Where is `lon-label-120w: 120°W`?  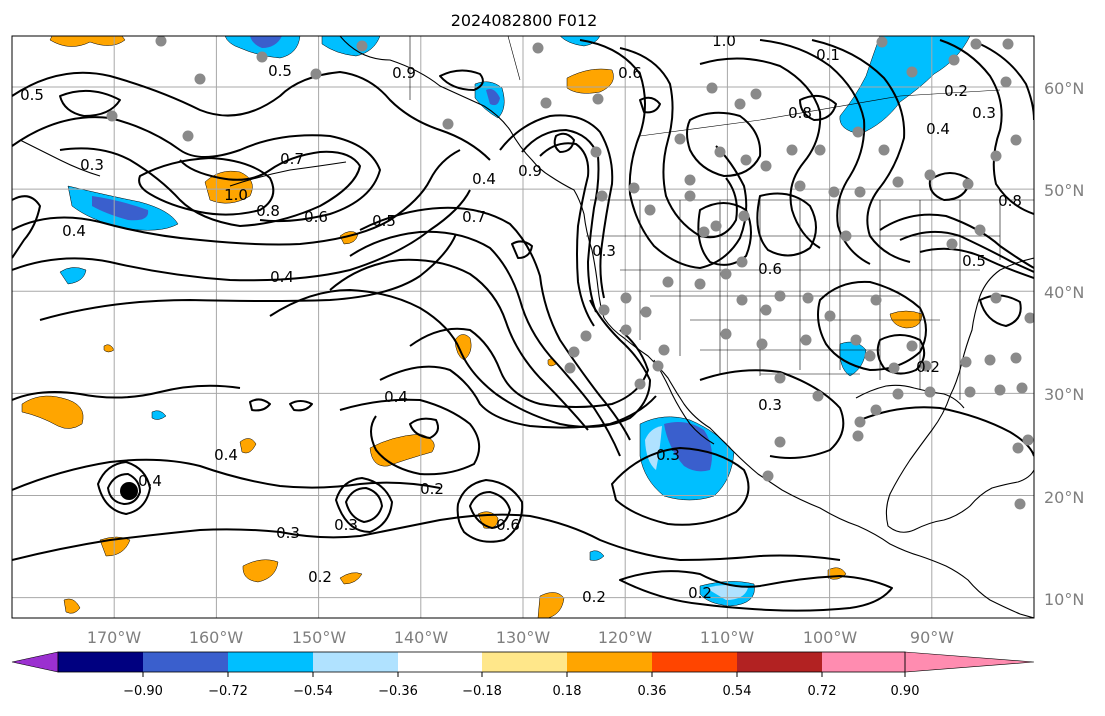 lon-label-120w: 120°W is located at coordinates (625, 637).